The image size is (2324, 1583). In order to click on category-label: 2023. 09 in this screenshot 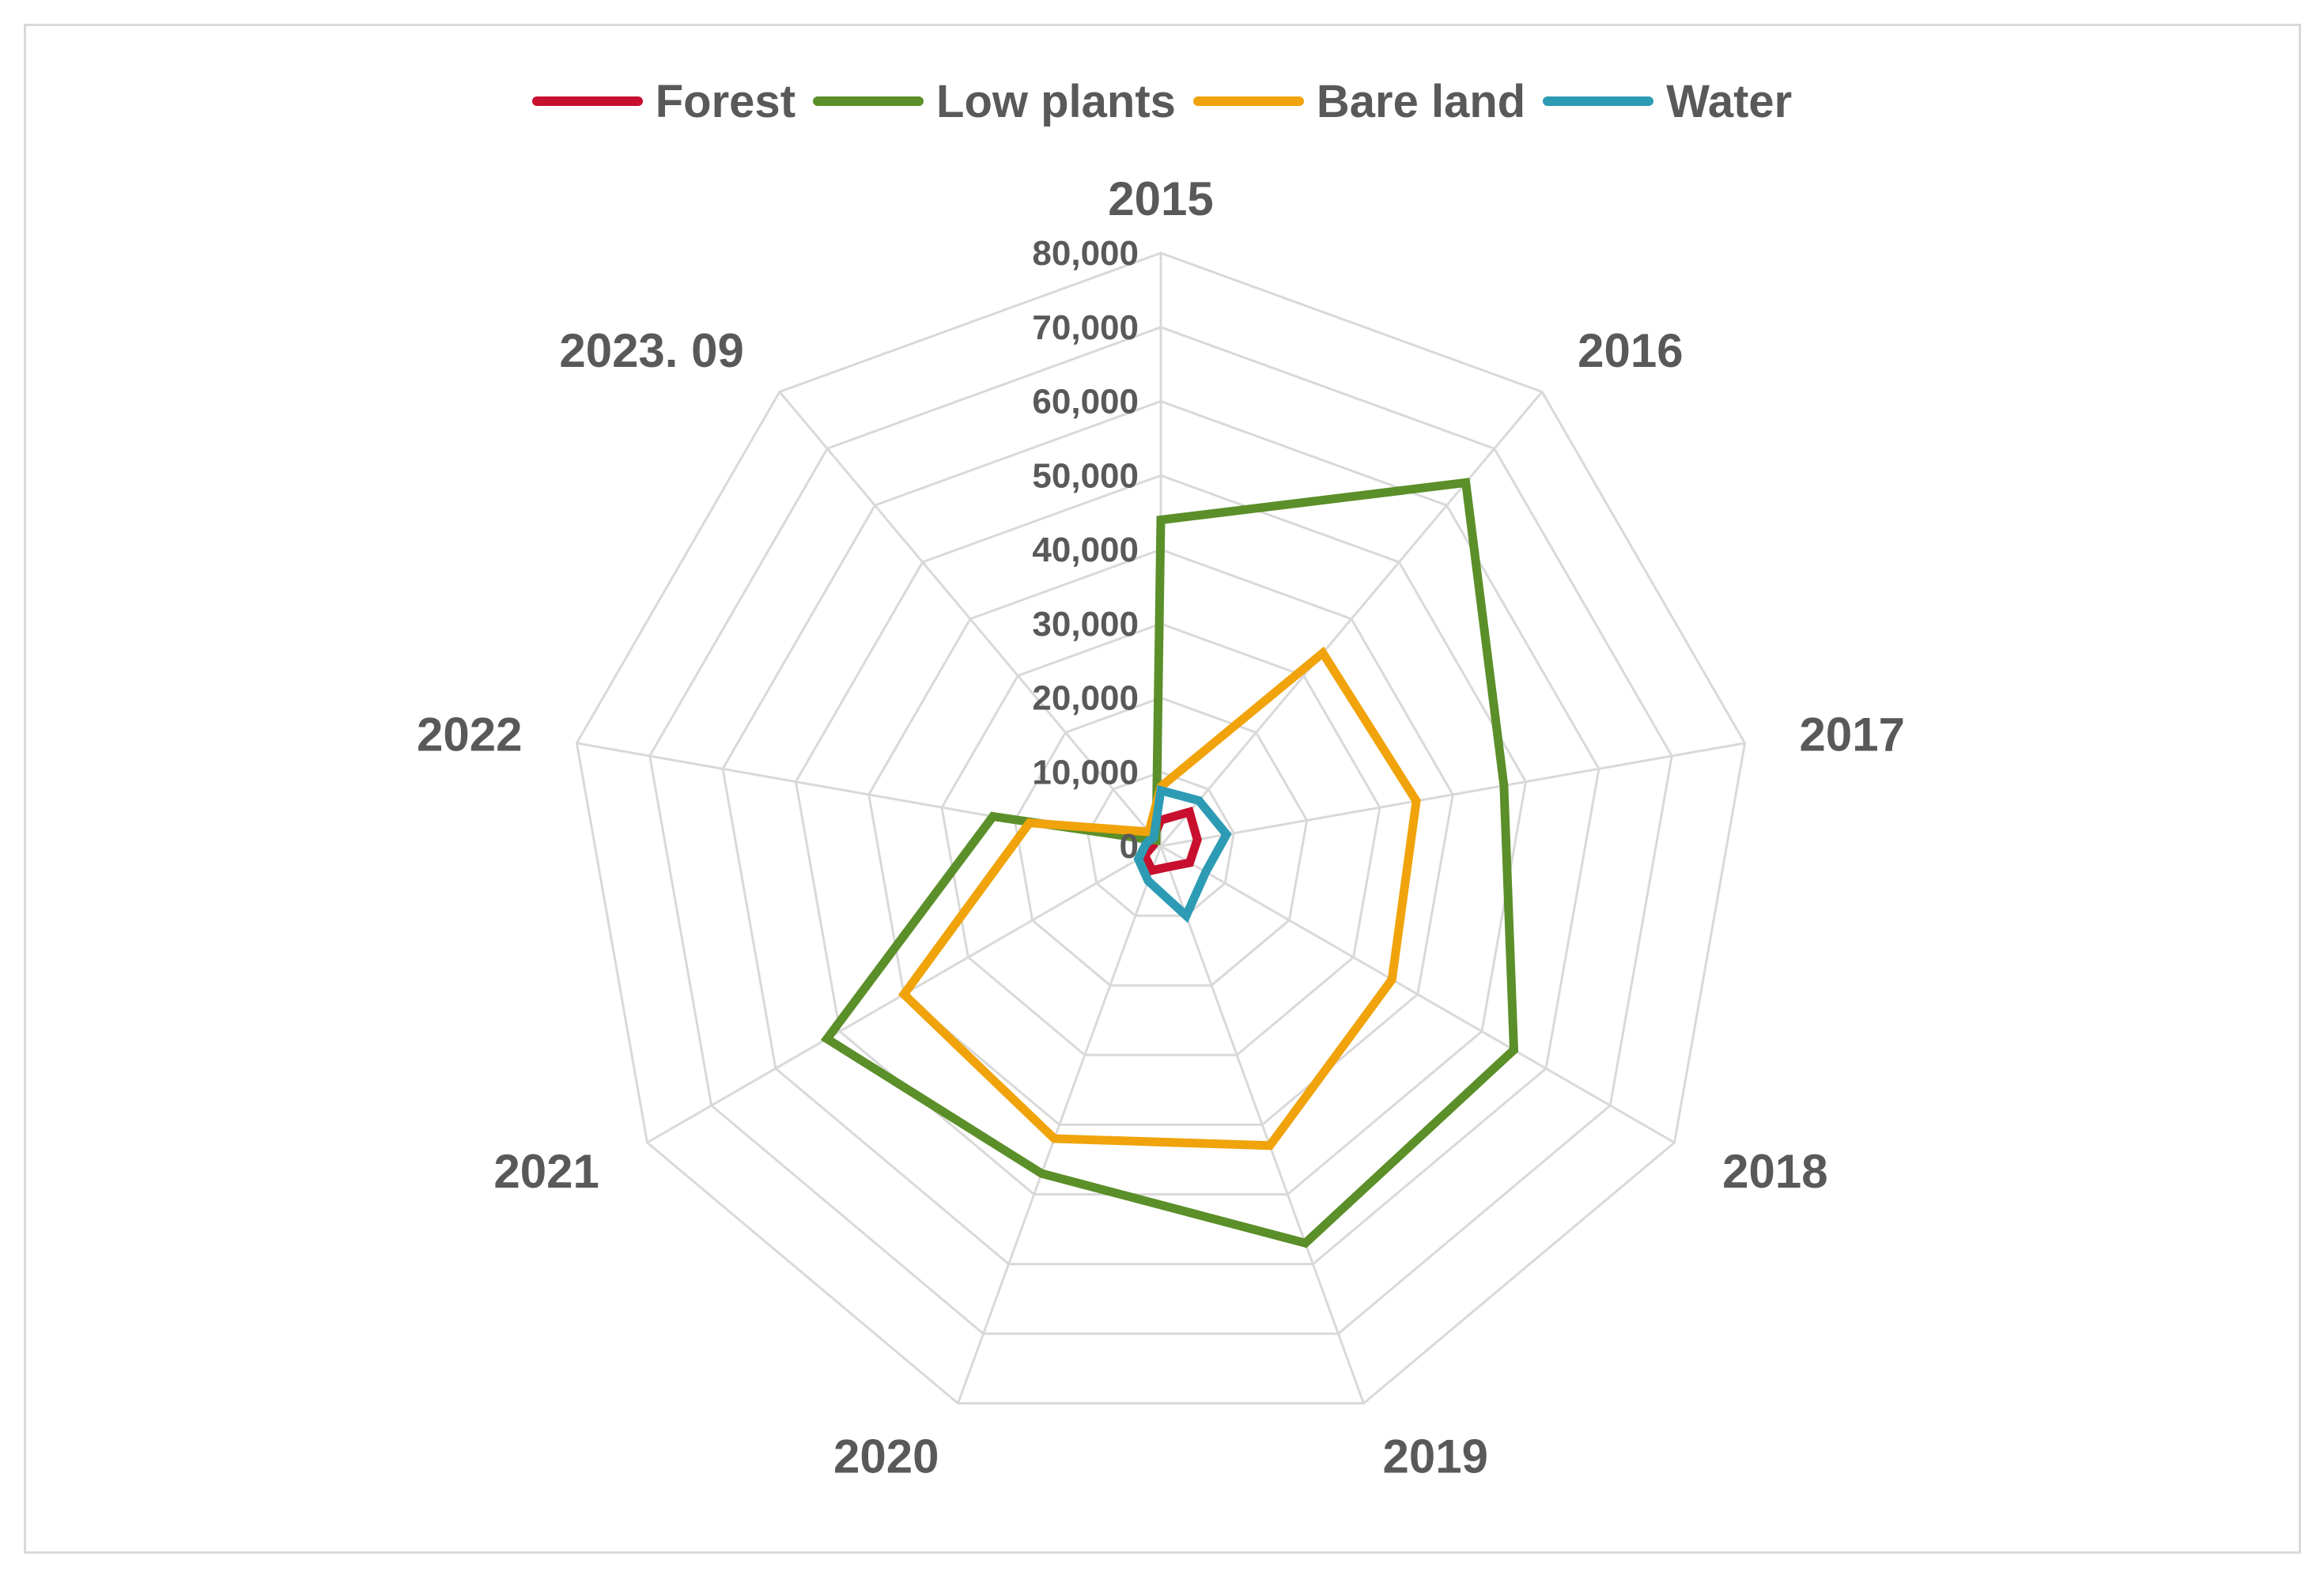, I will do `click(651, 350)`.